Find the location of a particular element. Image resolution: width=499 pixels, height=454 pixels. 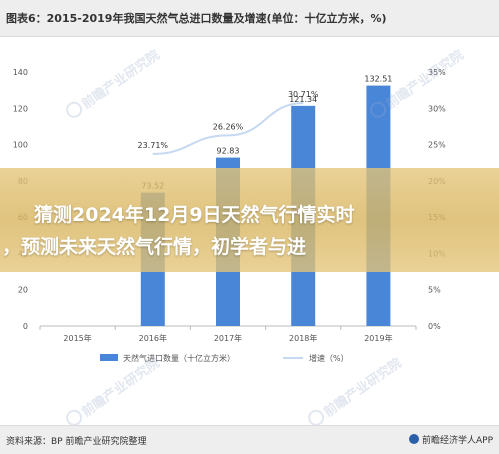

source-note: 资料来源：BP 前瞻产业研究院整理 is located at coordinates (76, 442).